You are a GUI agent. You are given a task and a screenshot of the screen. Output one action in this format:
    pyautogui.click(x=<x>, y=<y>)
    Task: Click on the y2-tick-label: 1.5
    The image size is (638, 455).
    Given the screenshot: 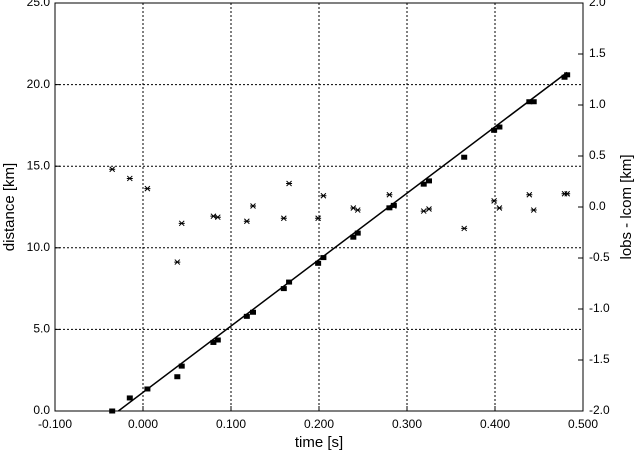 What is the action you would take?
    pyautogui.click(x=597, y=53)
    